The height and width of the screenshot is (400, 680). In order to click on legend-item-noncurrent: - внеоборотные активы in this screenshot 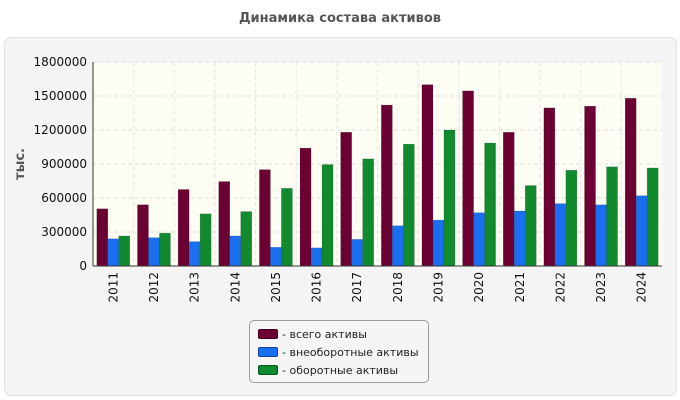, I will do `click(343, 352)`.